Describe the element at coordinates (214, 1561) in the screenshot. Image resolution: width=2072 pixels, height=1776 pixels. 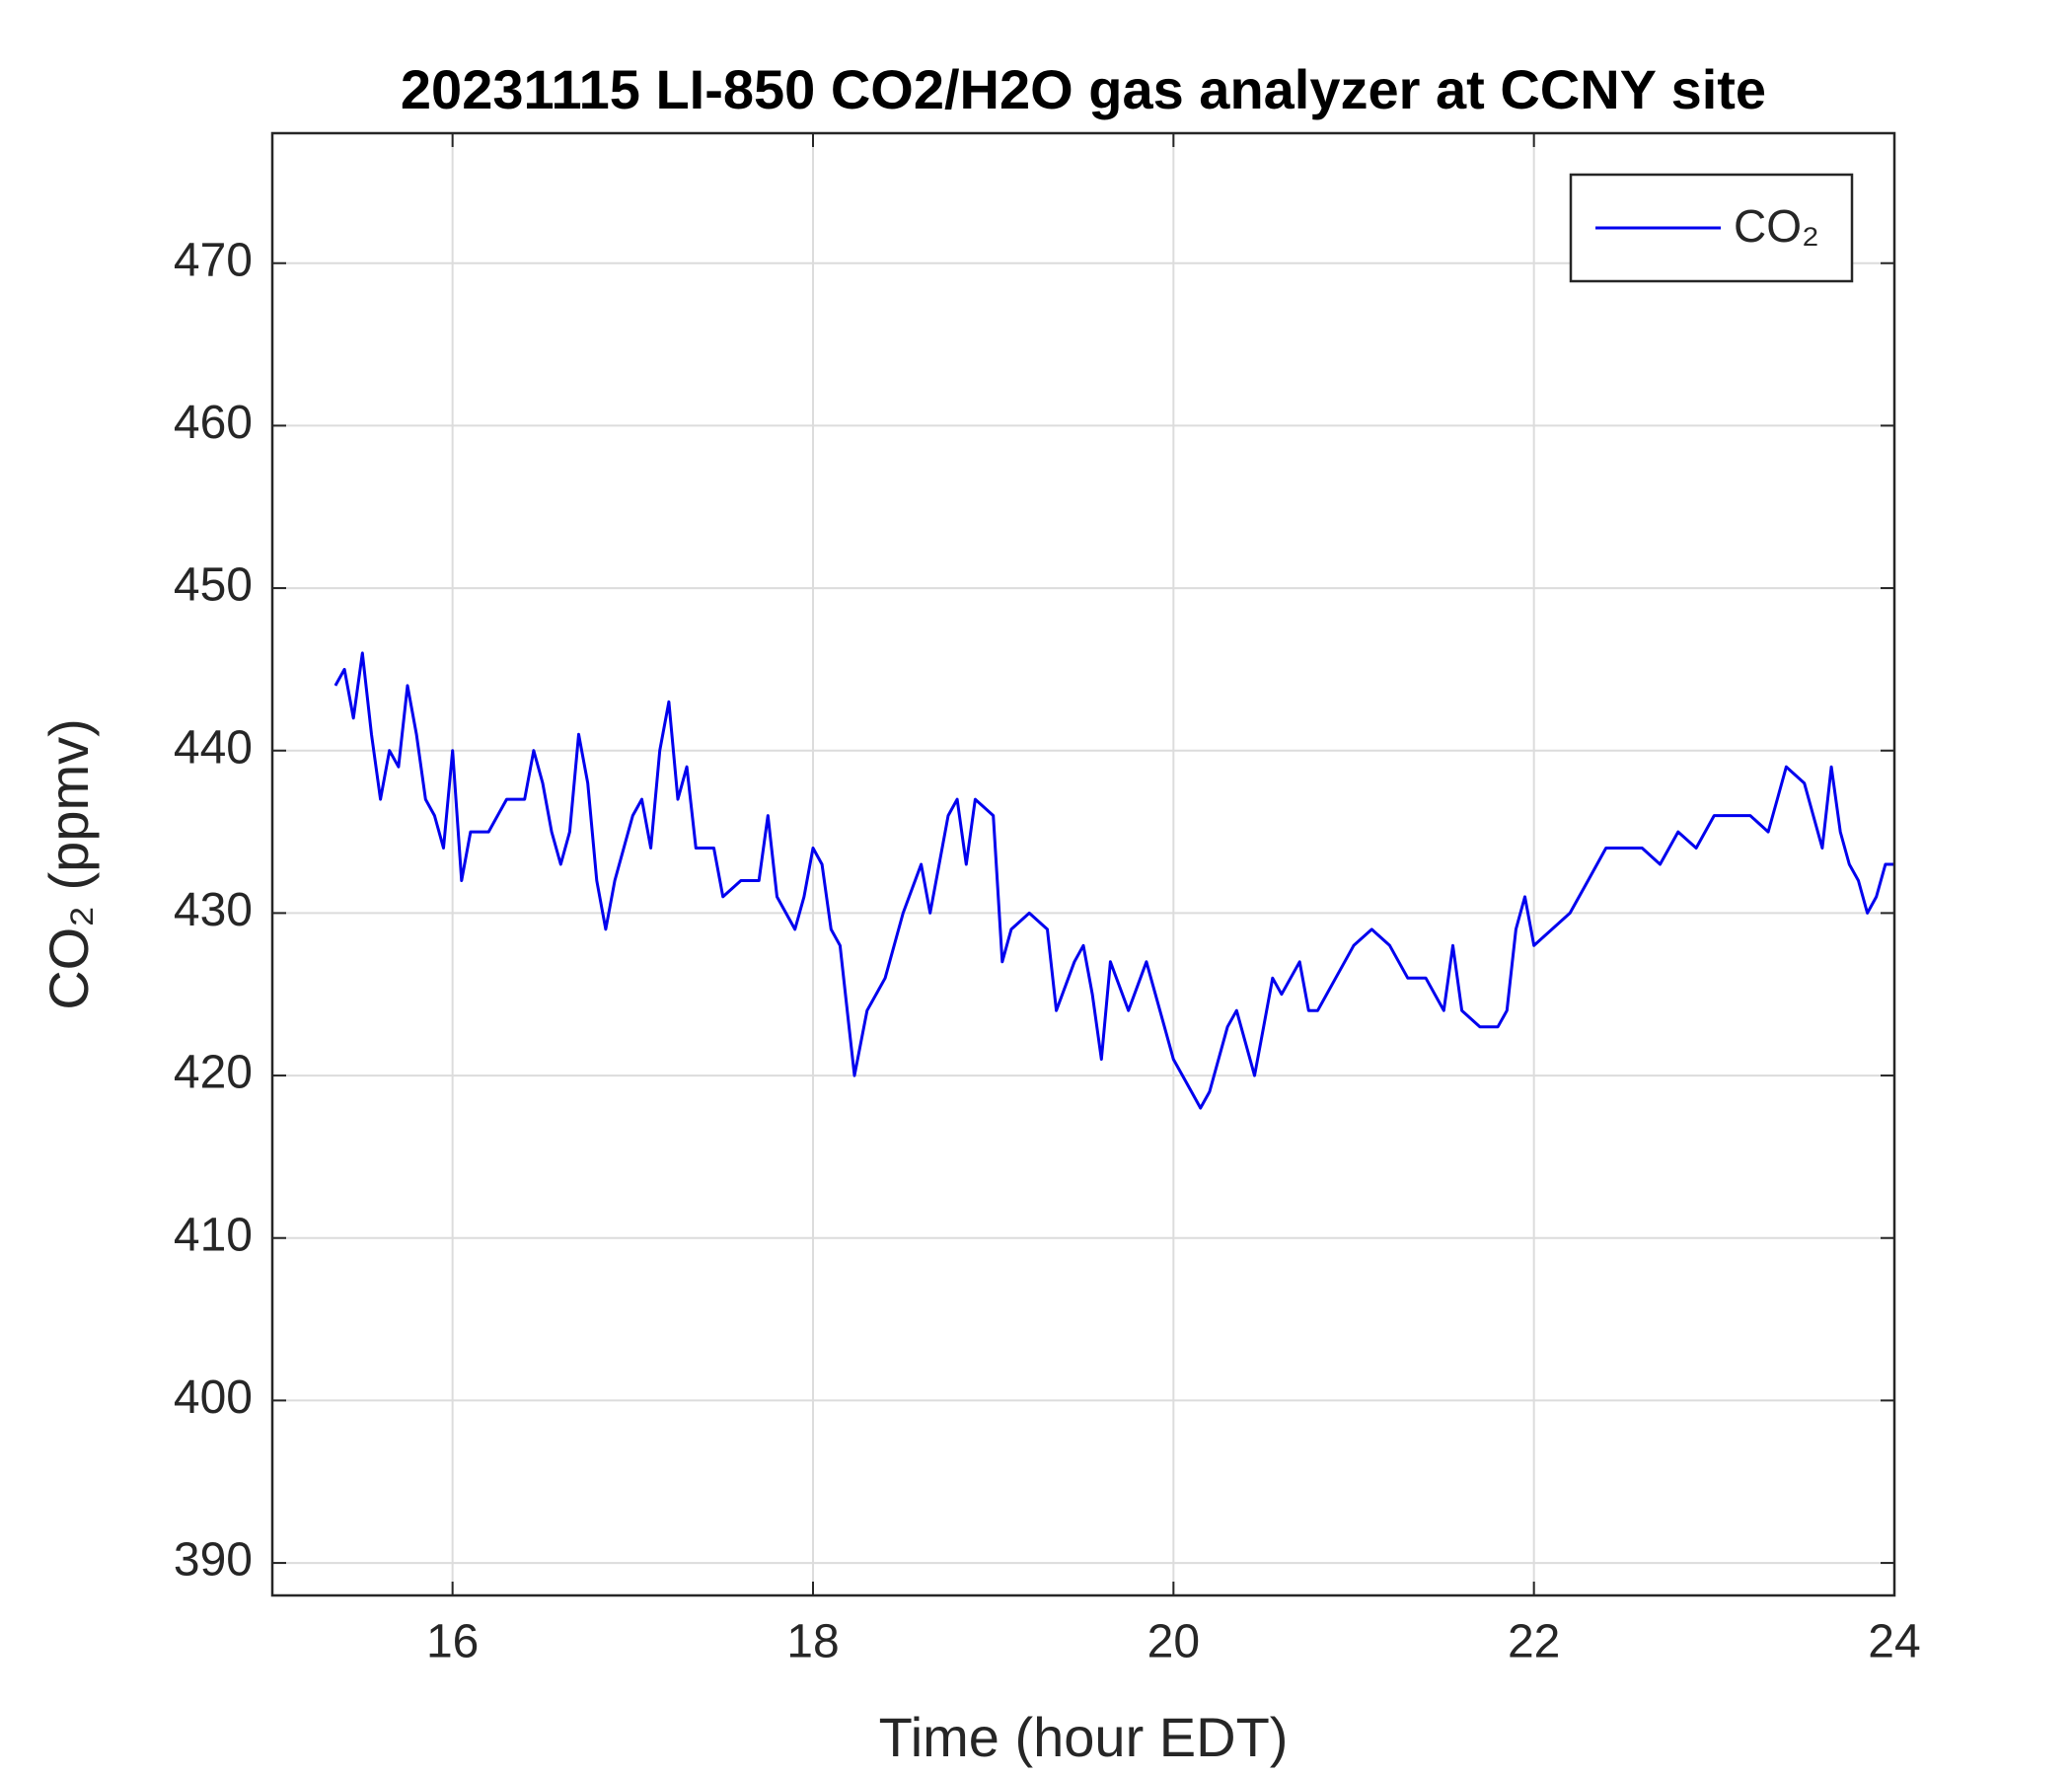
I see `y-tick-label: 390` at that location.